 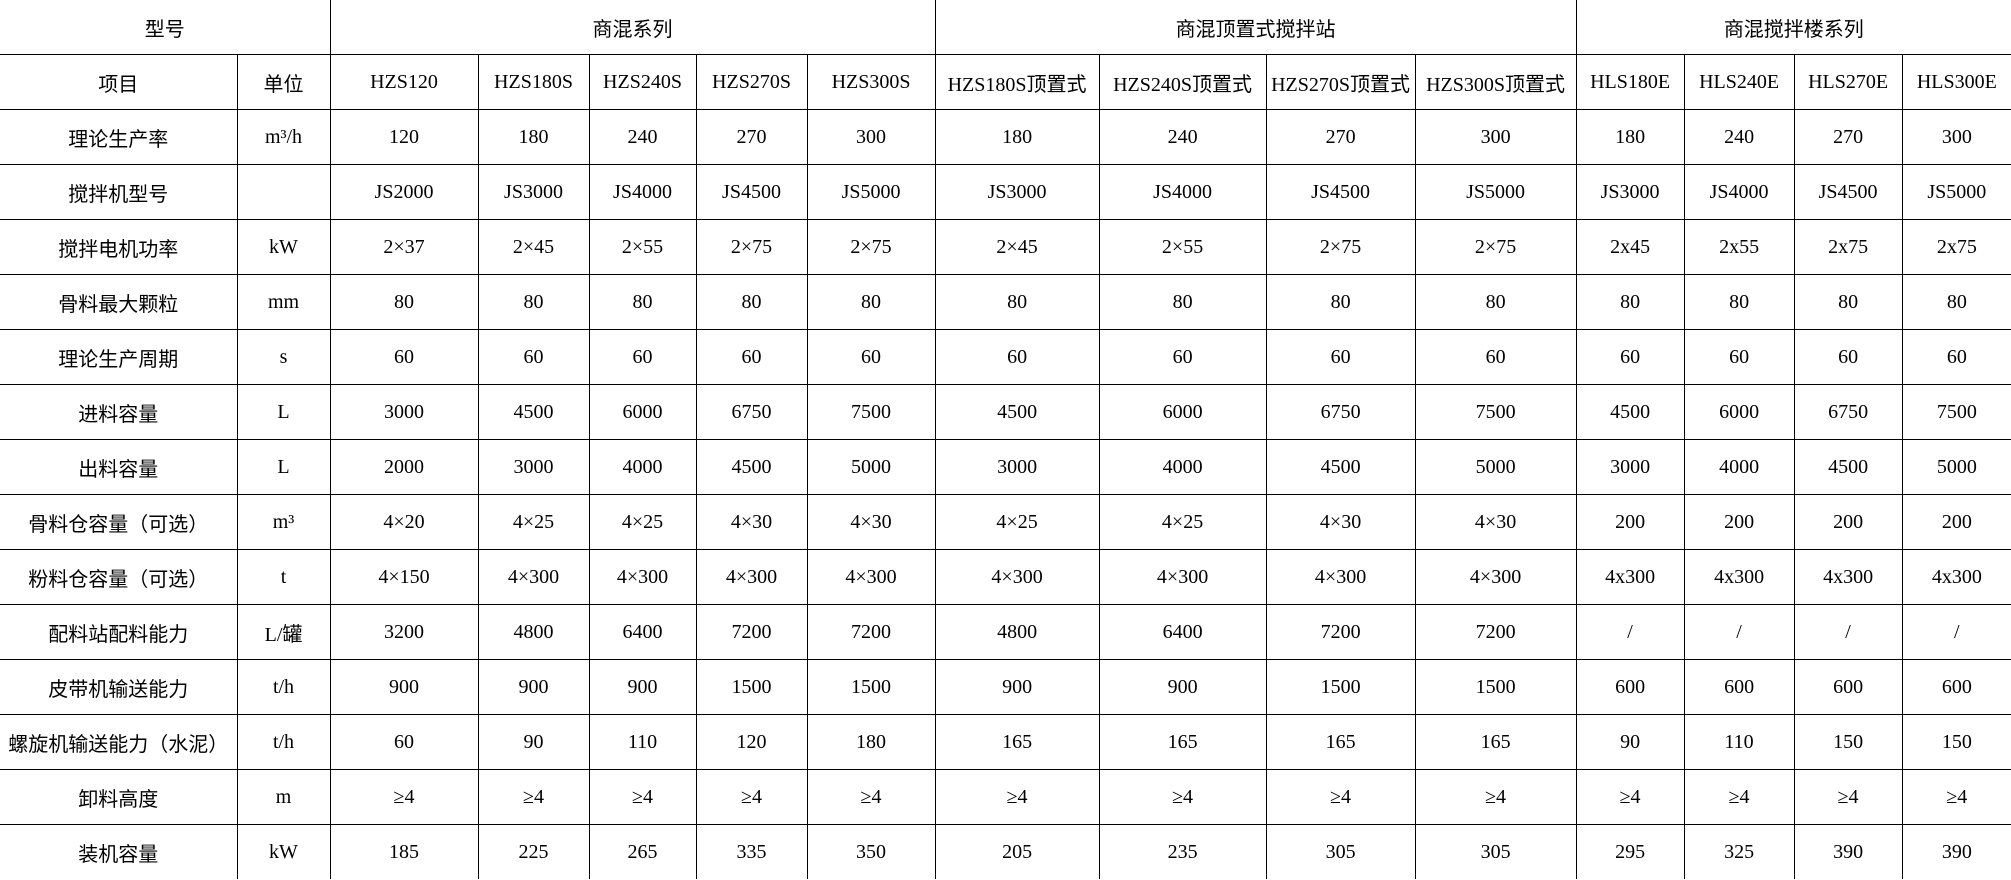 What do you see at coordinates (1017, 851) in the screenshot?
I see `table-cell: 205` at bounding box center [1017, 851].